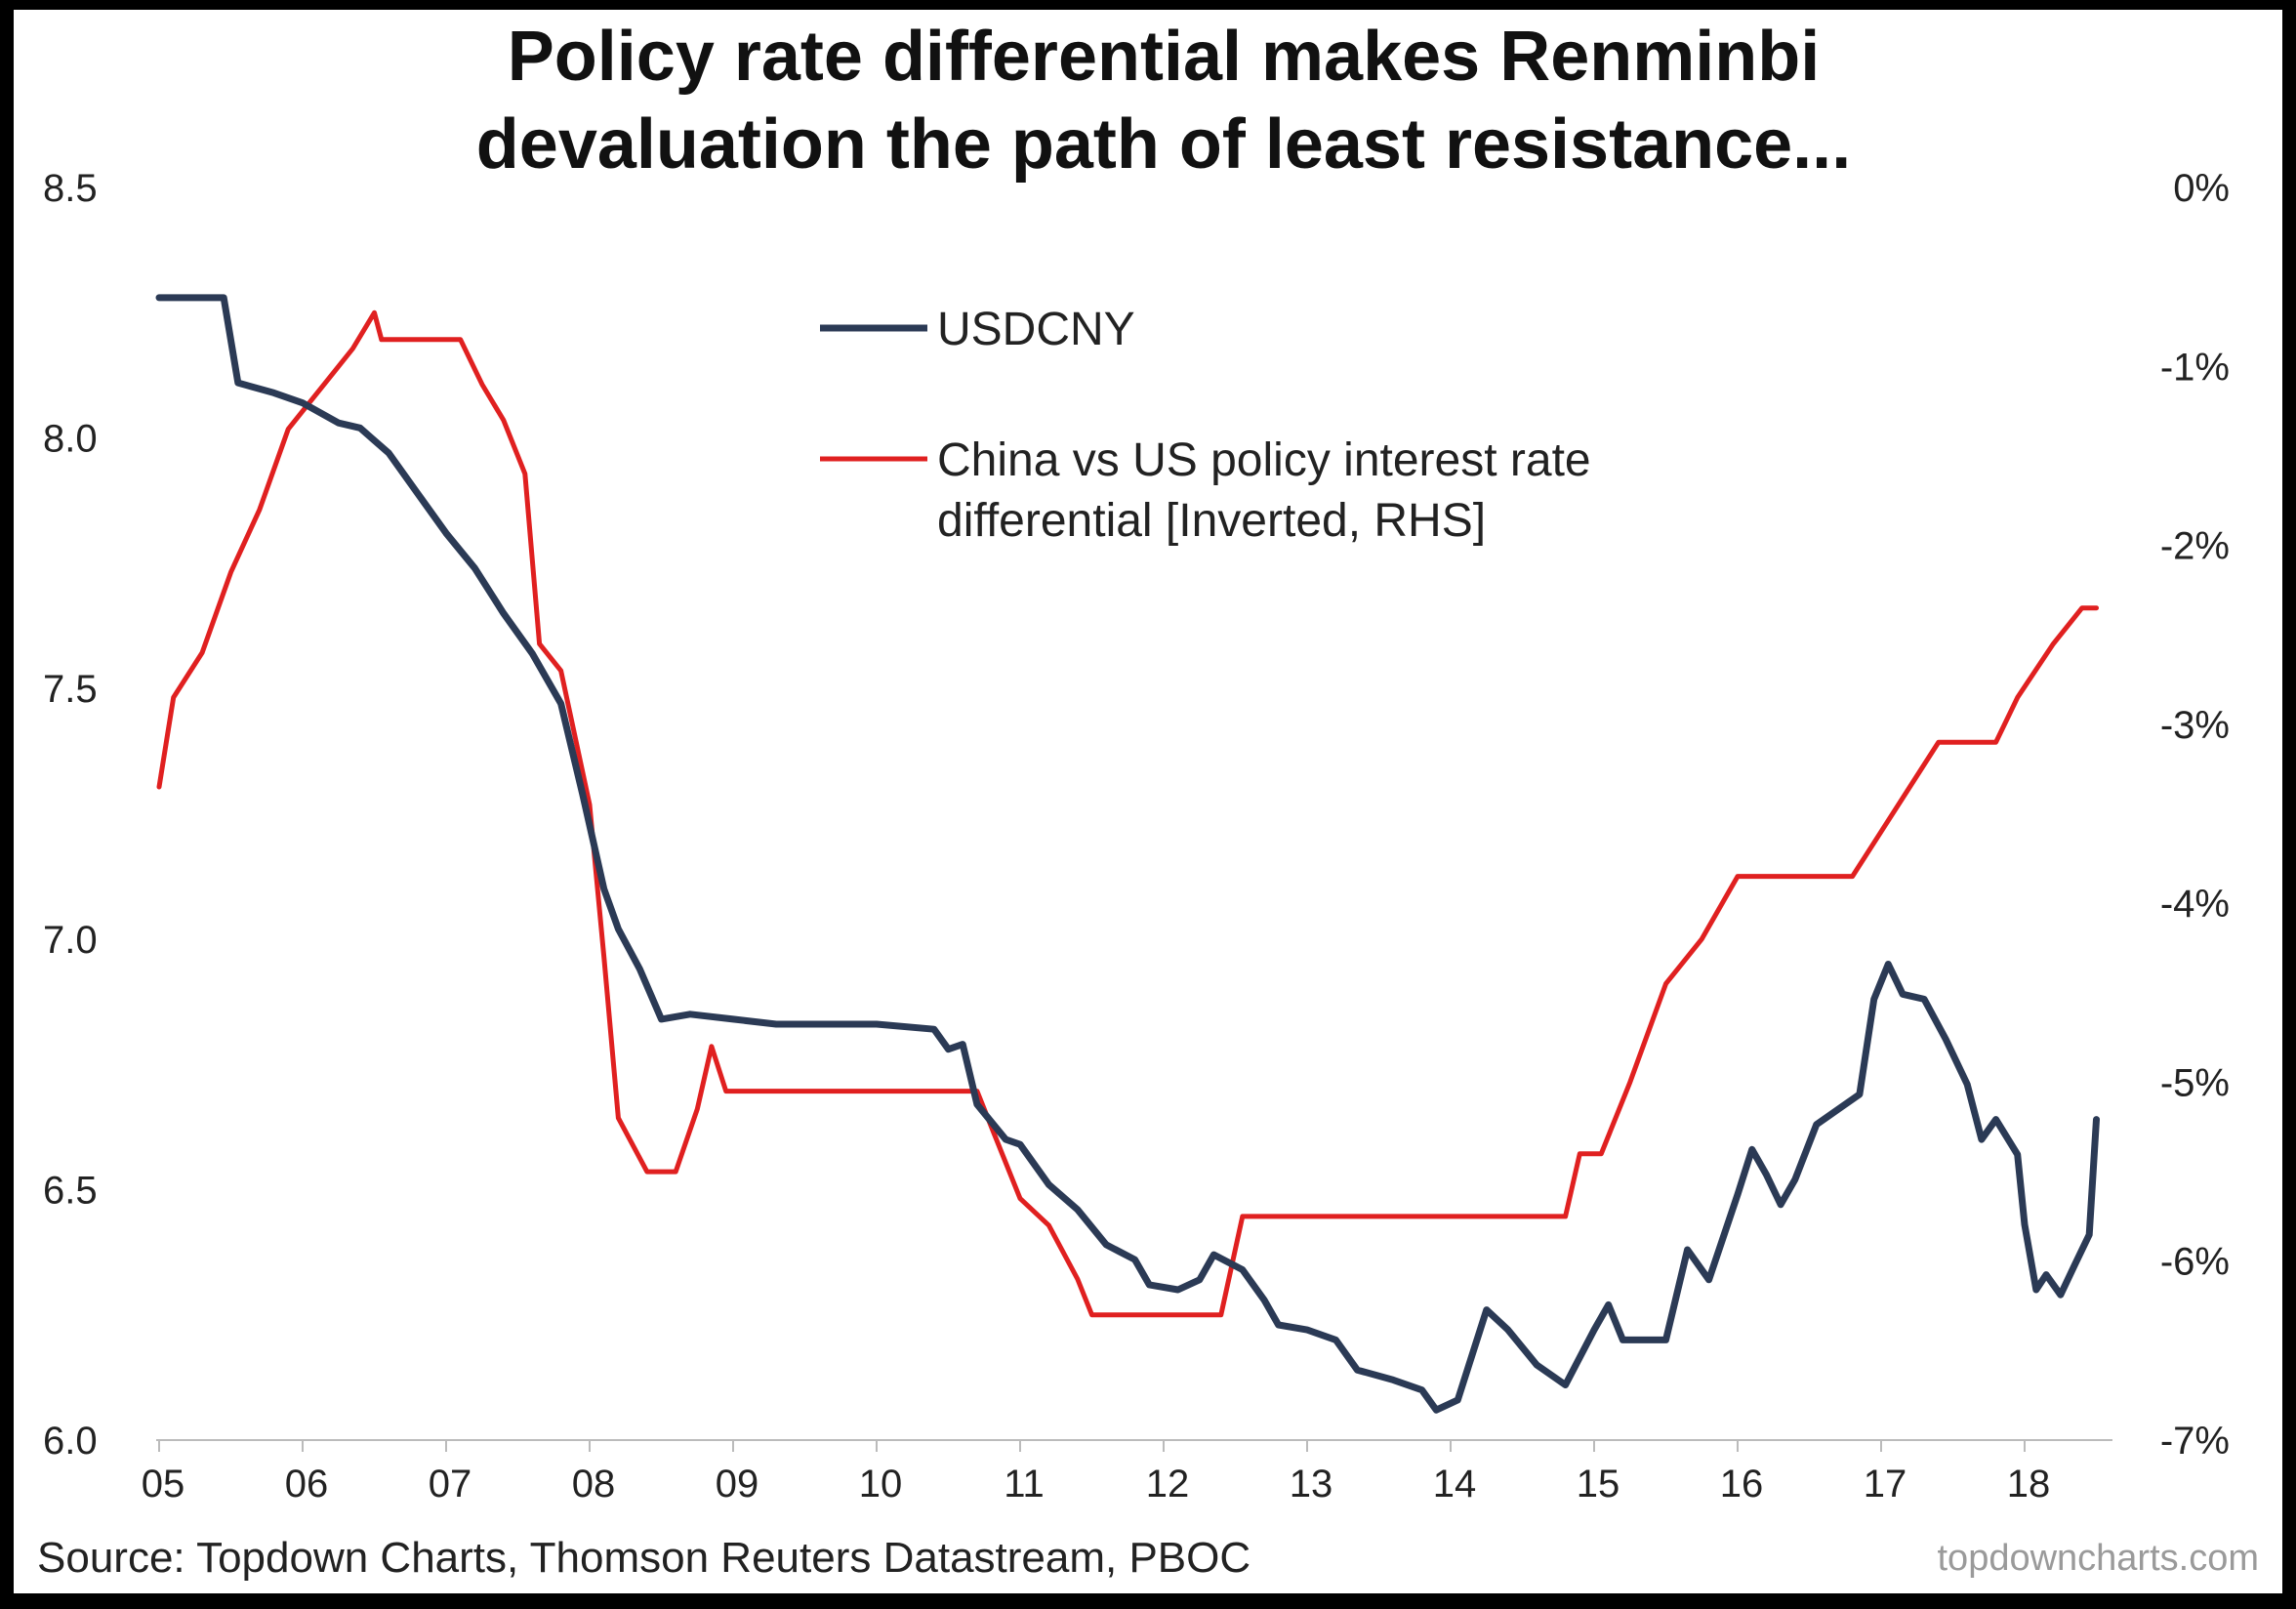  I want to click on y-left-tick-label-6.0: 6.0, so click(70, 1441).